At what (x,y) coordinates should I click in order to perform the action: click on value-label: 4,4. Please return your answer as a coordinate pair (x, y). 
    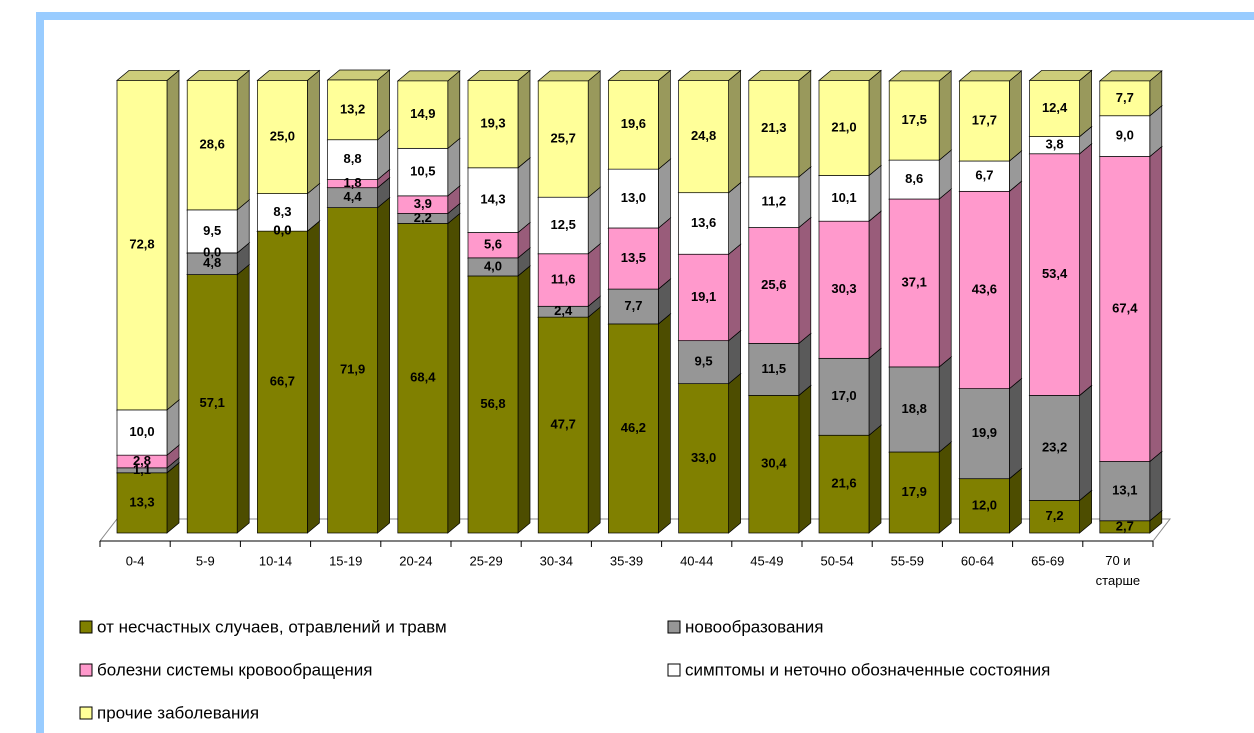
    Looking at the image, I should click on (353, 196).